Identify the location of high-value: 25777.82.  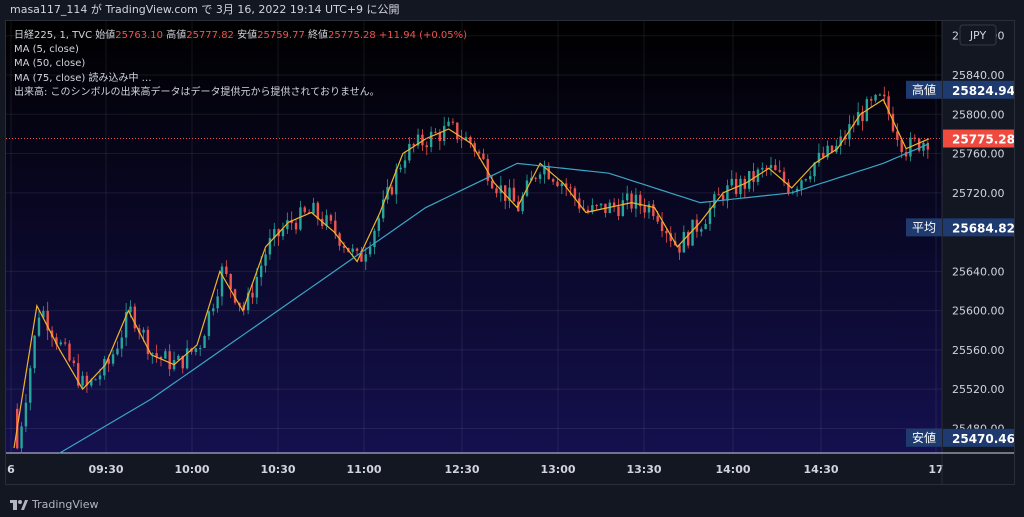
(210, 35).